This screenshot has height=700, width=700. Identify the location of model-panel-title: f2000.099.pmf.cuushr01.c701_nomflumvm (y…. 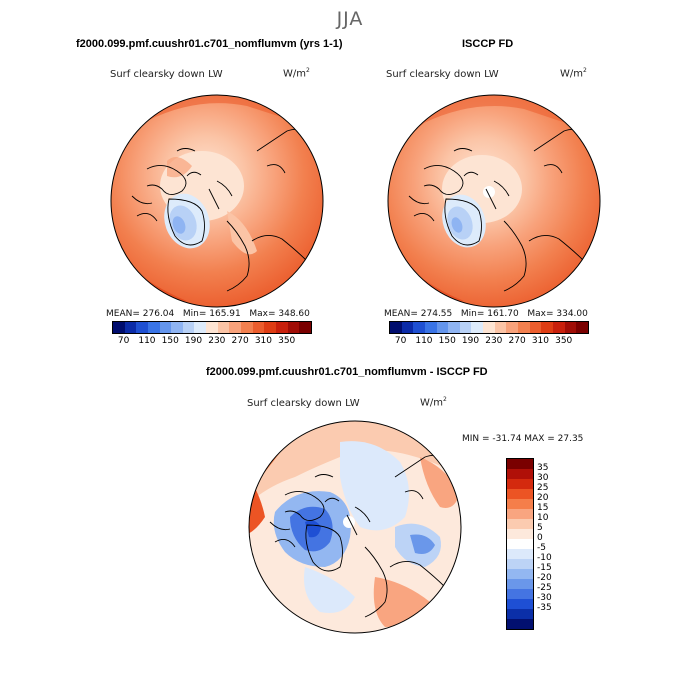
(209, 44).